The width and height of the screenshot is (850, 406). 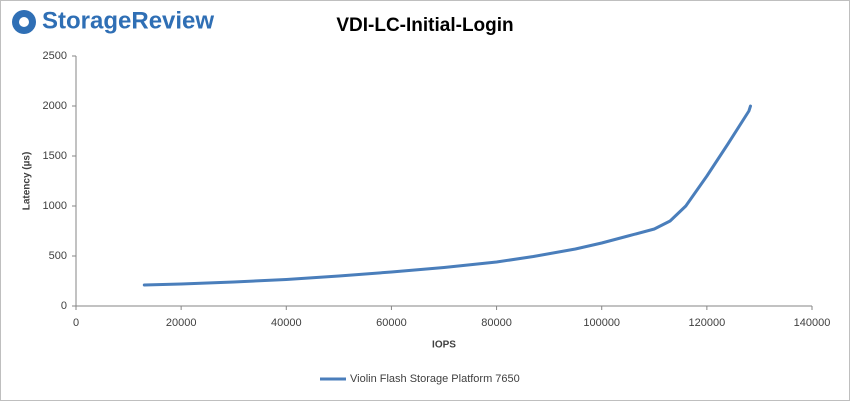 What do you see at coordinates (286, 323) in the screenshot?
I see `x-tick-label: 40000` at bounding box center [286, 323].